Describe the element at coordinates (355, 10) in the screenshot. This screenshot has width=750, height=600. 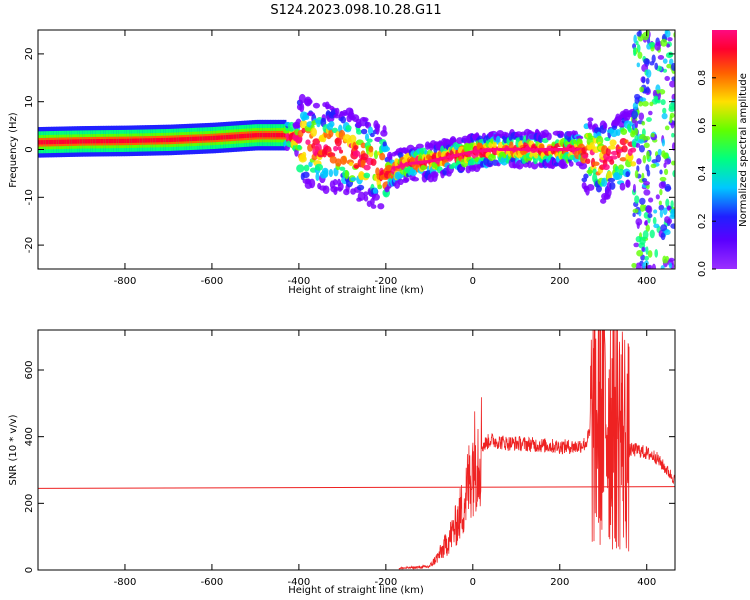
I see `figure-title: S124.2023.098.10.28.G11` at that location.